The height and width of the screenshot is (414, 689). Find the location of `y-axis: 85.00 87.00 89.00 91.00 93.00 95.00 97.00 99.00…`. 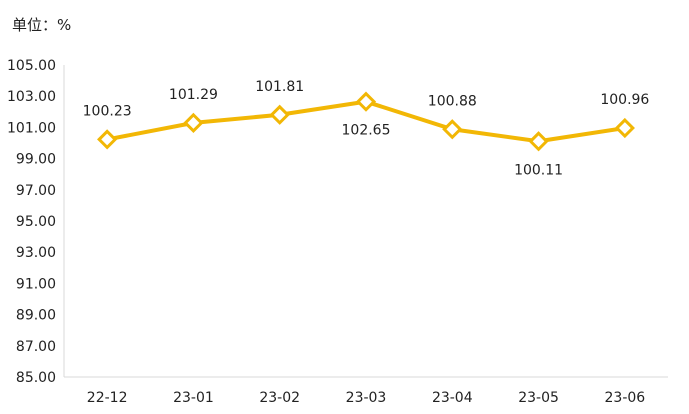

y-axis: 85.00 87.00 89.00 91.00 93.00 95.00 97.00 99.00… is located at coordinates (36, 222).